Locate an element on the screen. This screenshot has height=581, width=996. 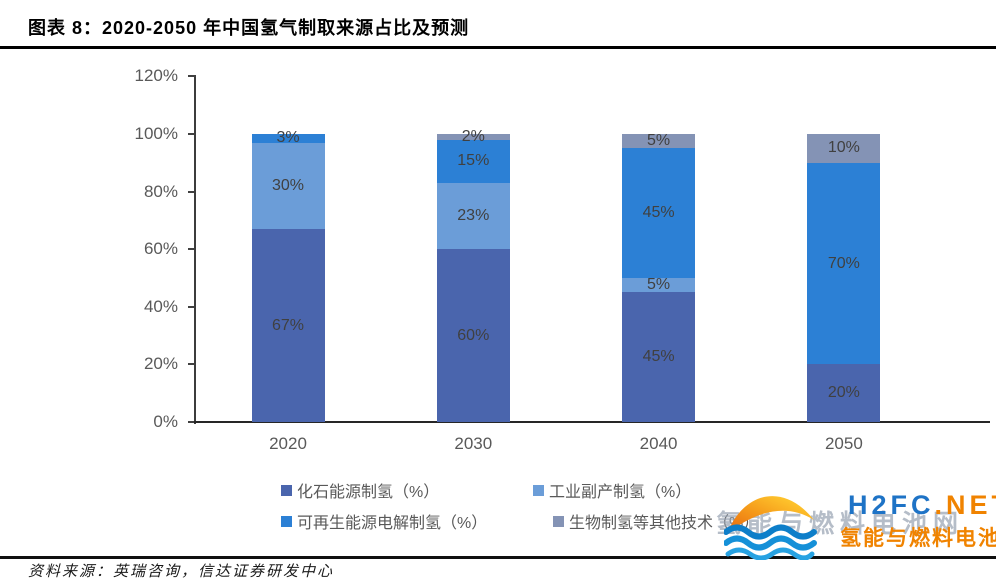
legend-label: 生物制氢等其他技术（%） is located at coordinates (664, 523).